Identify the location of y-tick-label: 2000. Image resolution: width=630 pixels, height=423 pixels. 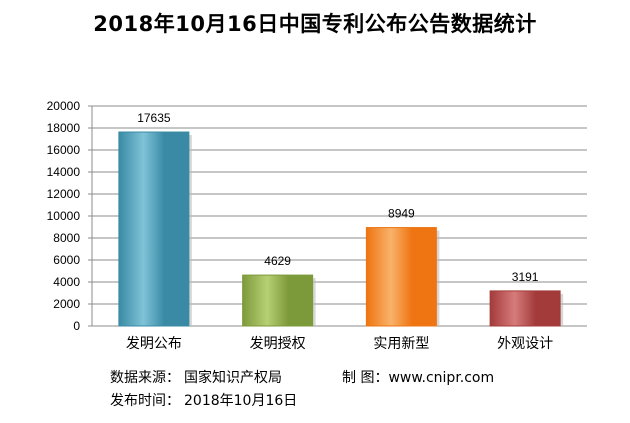
(66, 304).